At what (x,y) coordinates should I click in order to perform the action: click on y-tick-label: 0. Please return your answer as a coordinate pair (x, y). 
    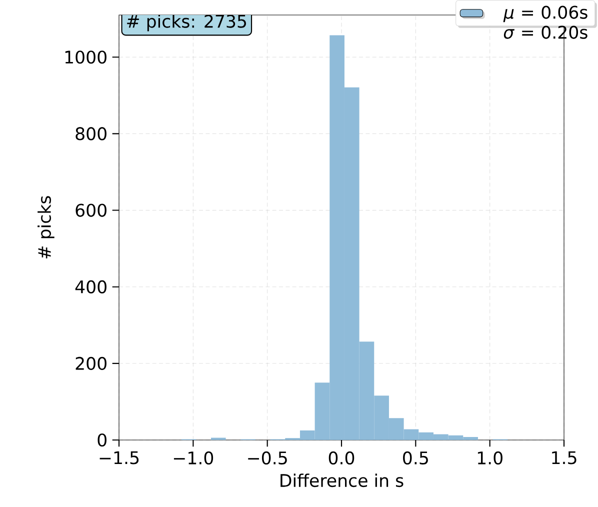
    Looking at the image, I should click on (102, 440).